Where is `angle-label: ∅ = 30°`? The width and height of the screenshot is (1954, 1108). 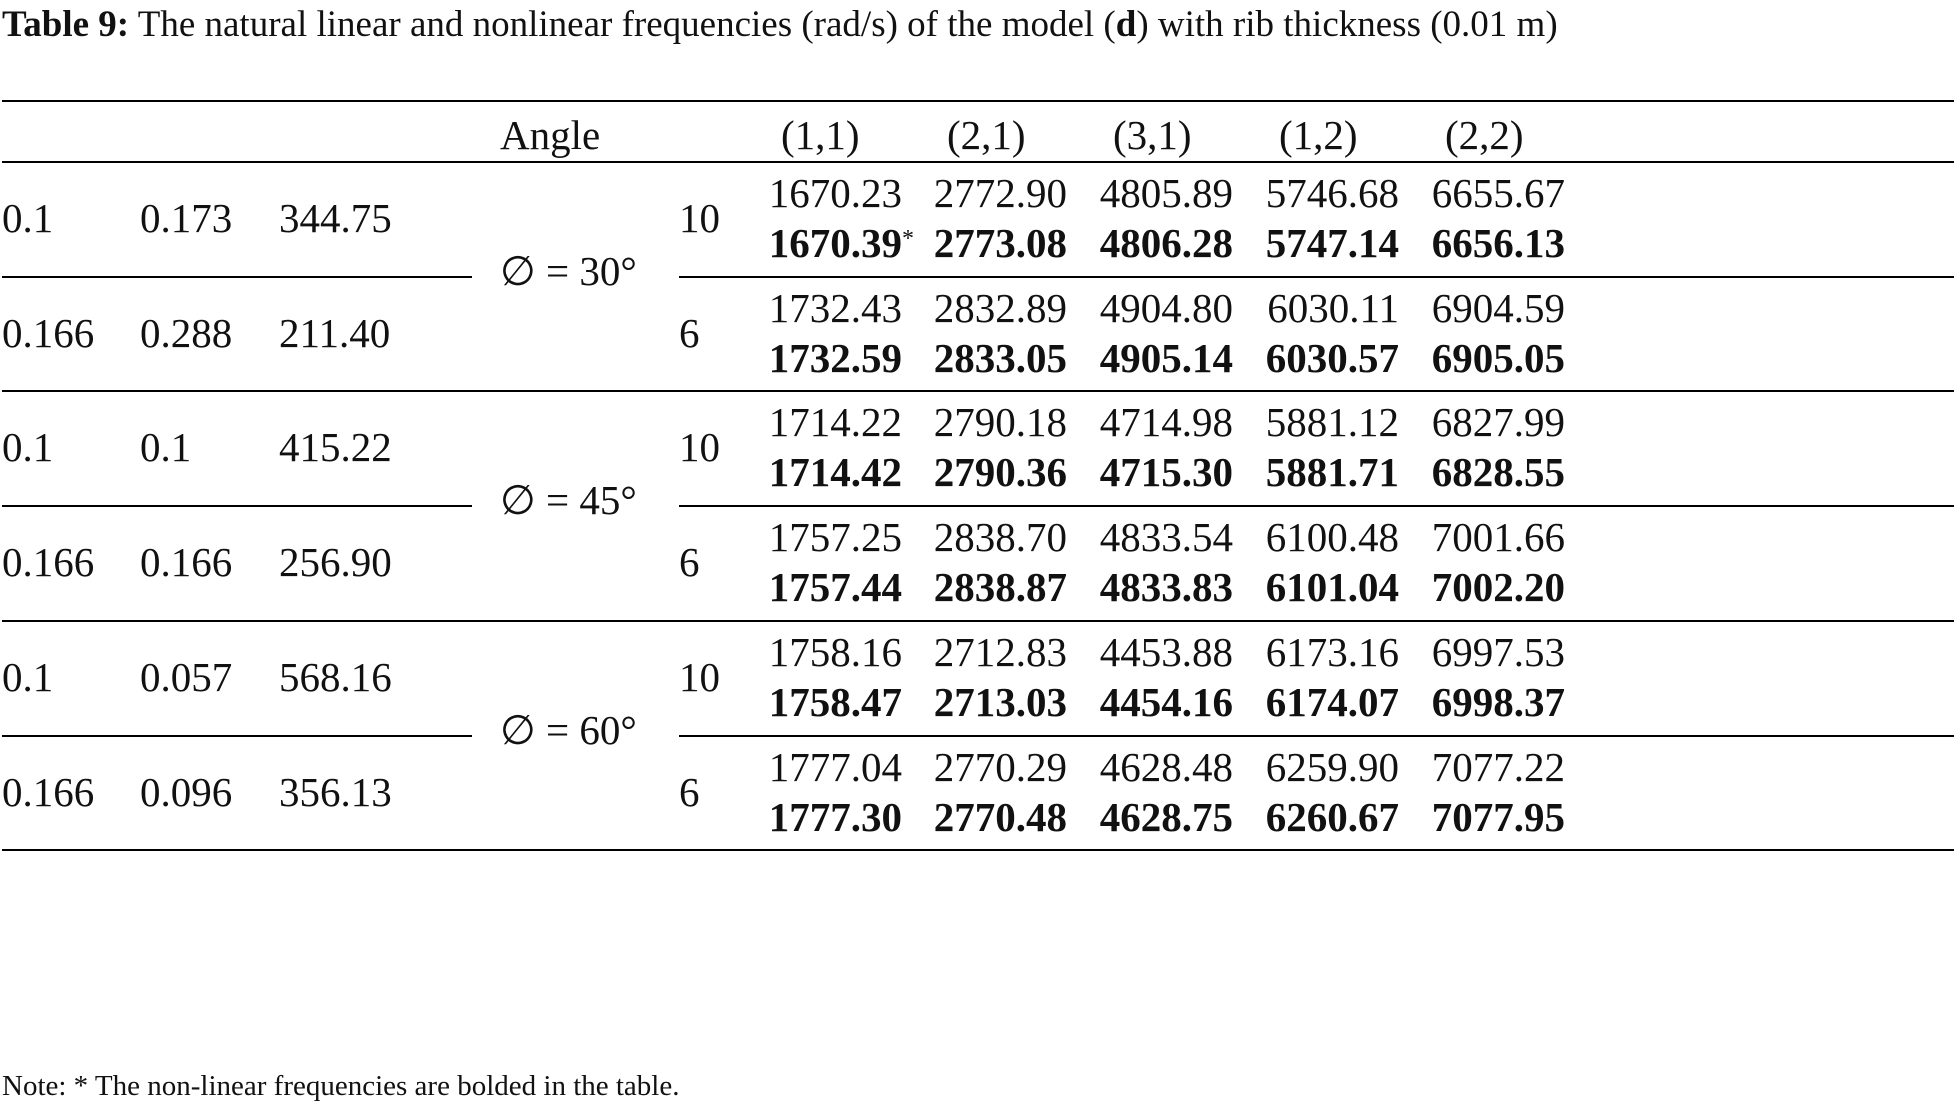
angle-label: ∅ = 30° is located at coordinates (568, 270).